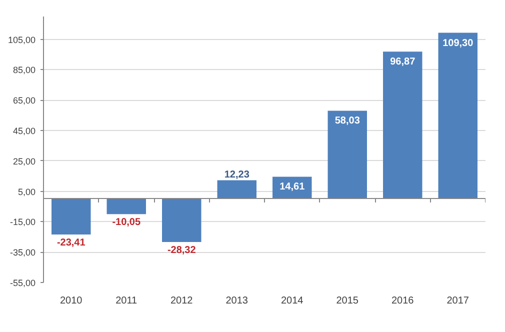 This screenshot has height=332, width=505. I want to click on x-tick-label: 2015, so click(347, 301).